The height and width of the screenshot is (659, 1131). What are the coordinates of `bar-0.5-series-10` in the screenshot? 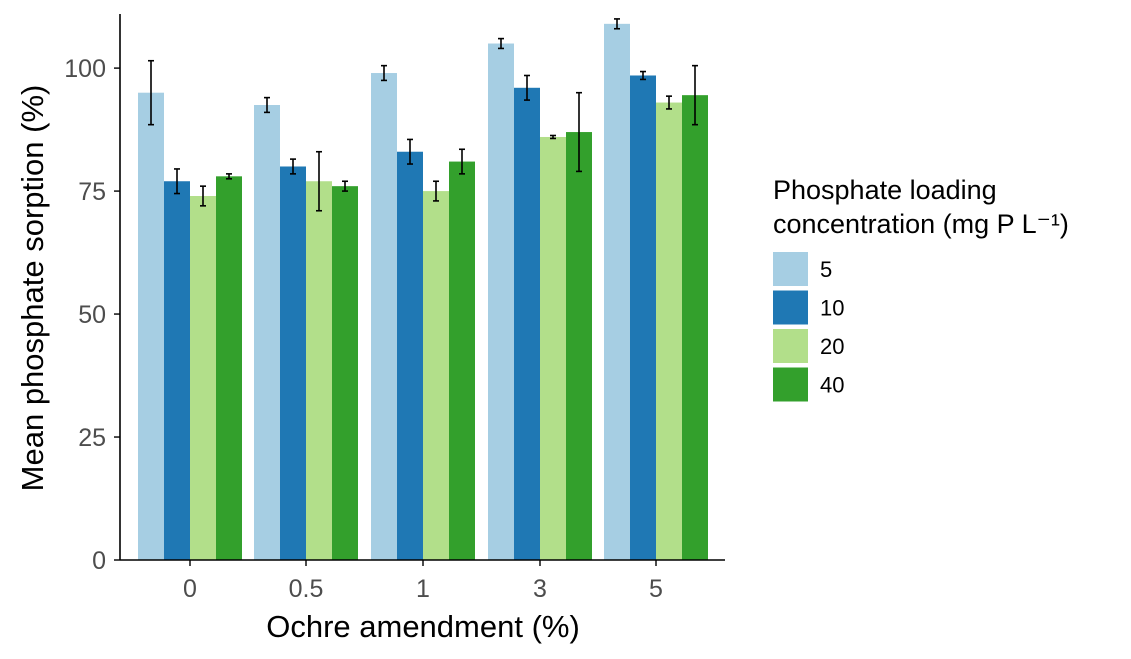 It's located at (293, 363).